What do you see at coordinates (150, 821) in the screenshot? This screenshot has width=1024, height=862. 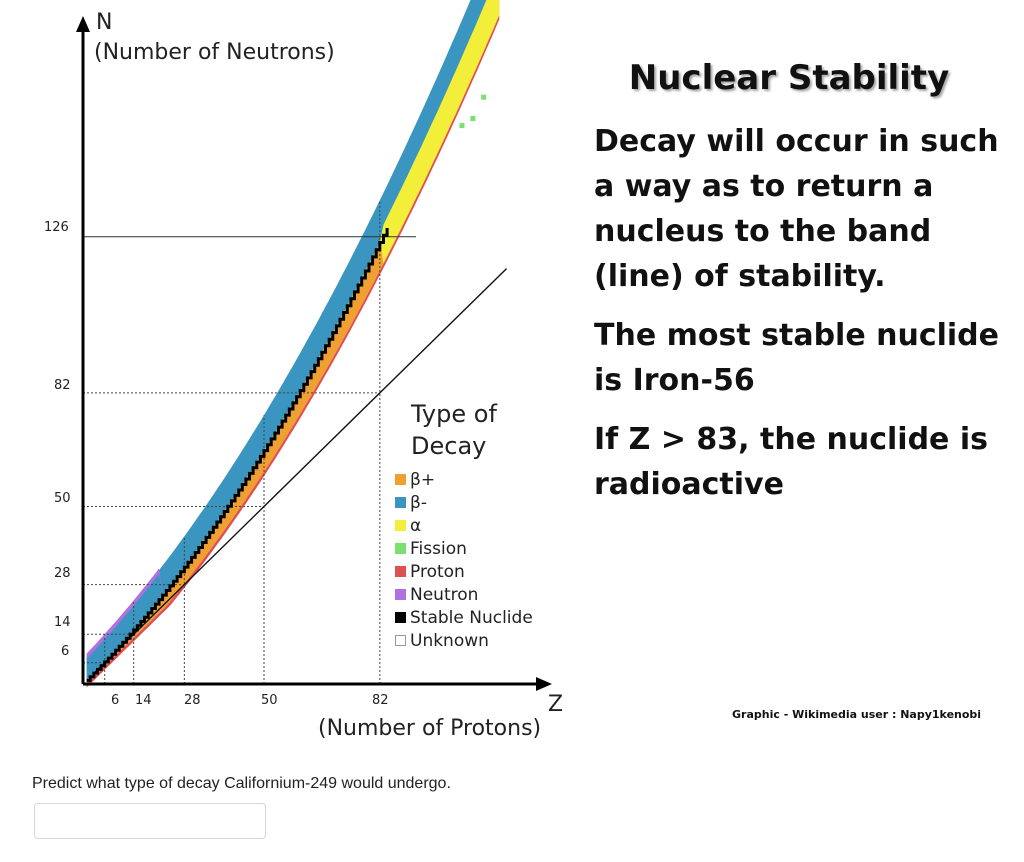 I see `answer-input` at bounding box center [150, 821].